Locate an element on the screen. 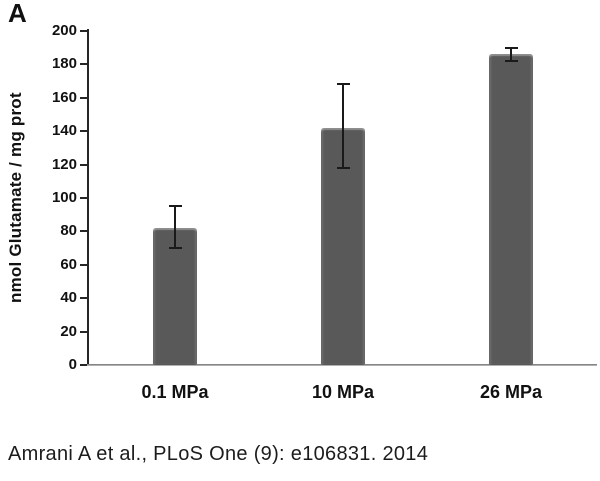 Image resolution: width=600 pixels, height=481 pixels. y-axis-tick-label: 40 is located at coordinates (68, 298).